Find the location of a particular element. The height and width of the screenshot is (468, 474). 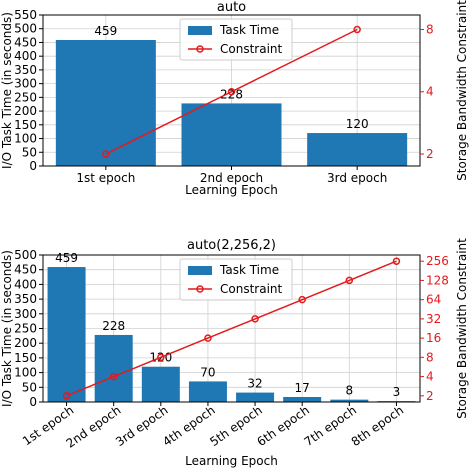

x-tick-label: 4th epoch is located at coordinates (188, 426).